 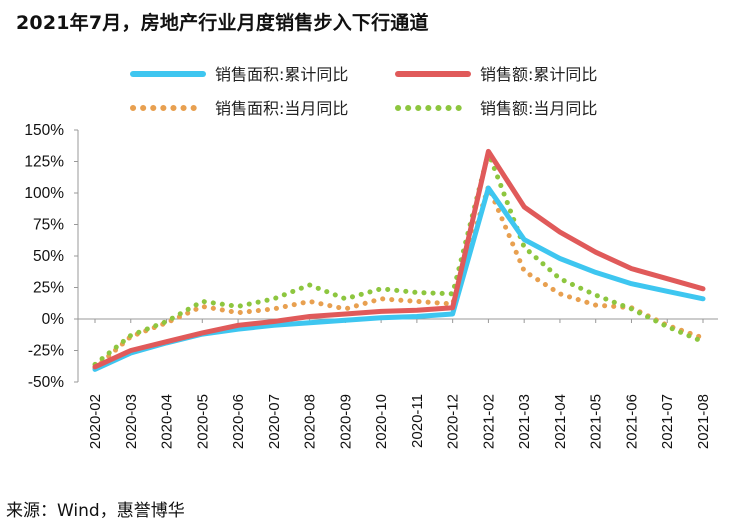 I want to click on legend-label: 销售面积:累计同比, so click(x=281, y=74).